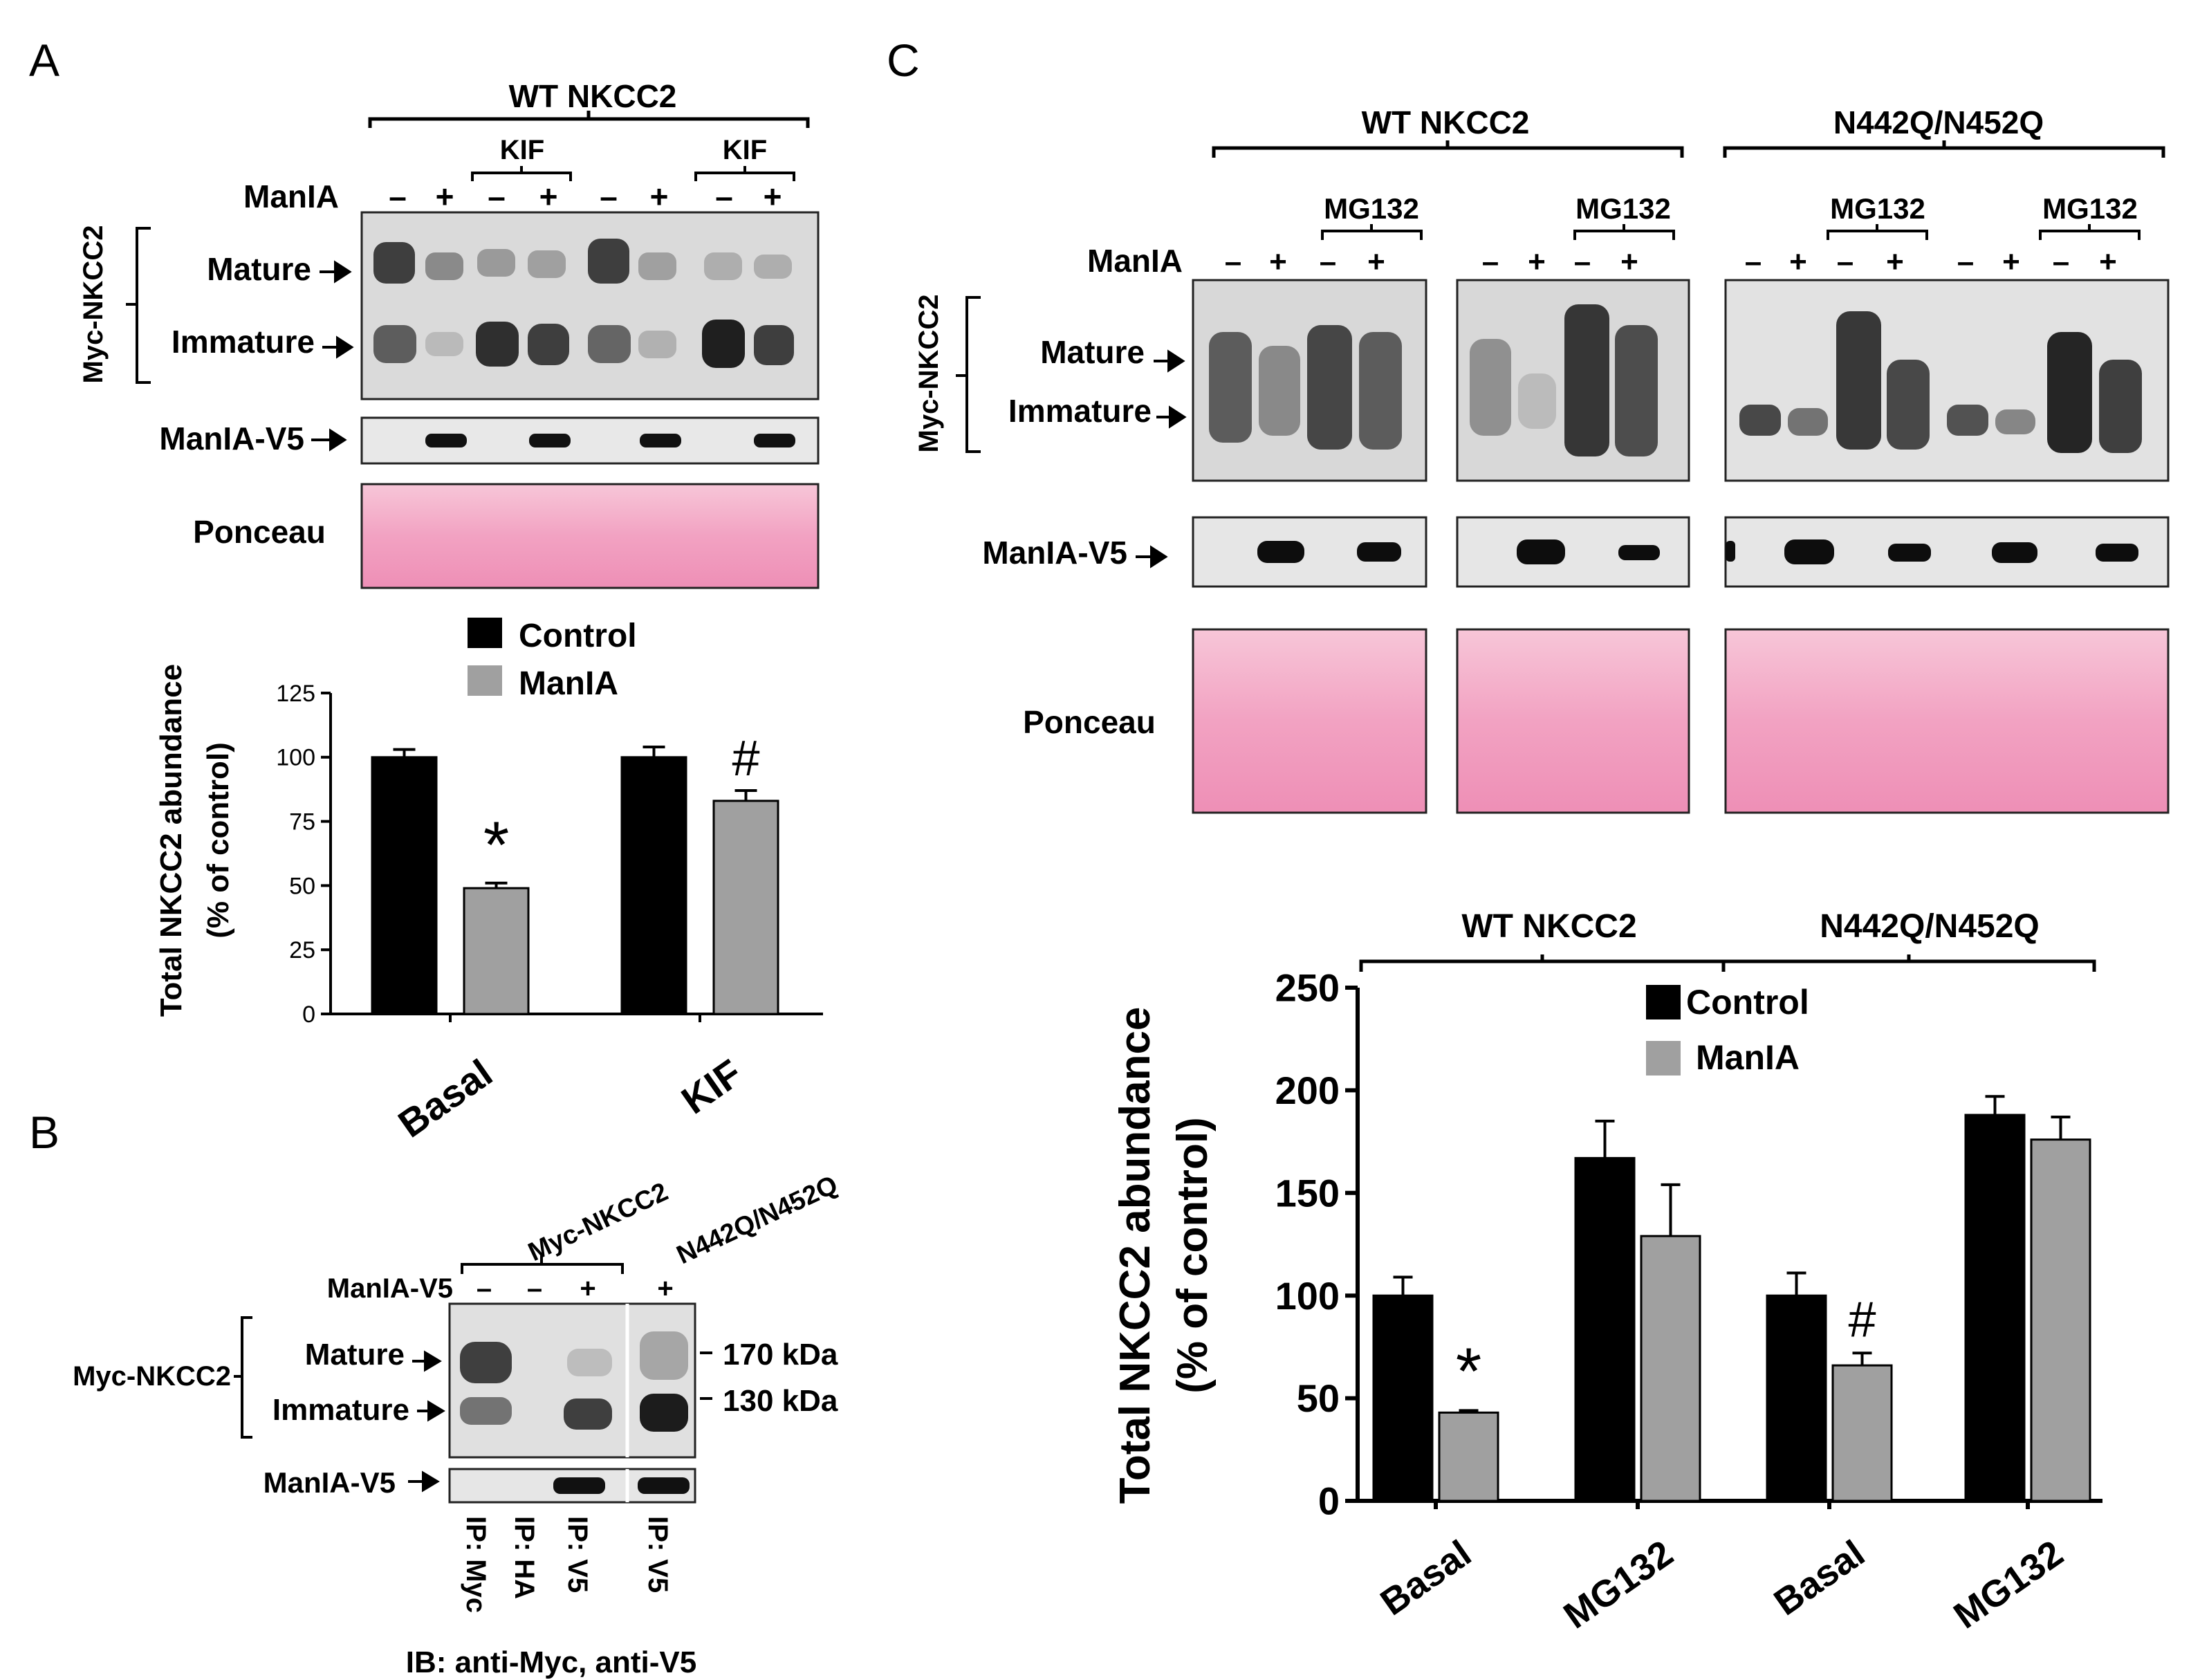 The height and width of the screenshot is (1680, 2200). What do you see at coordinates (1731, 232) in the screenshot?
I see `c-mg132-brackets` at bounding box center [1731, 232].